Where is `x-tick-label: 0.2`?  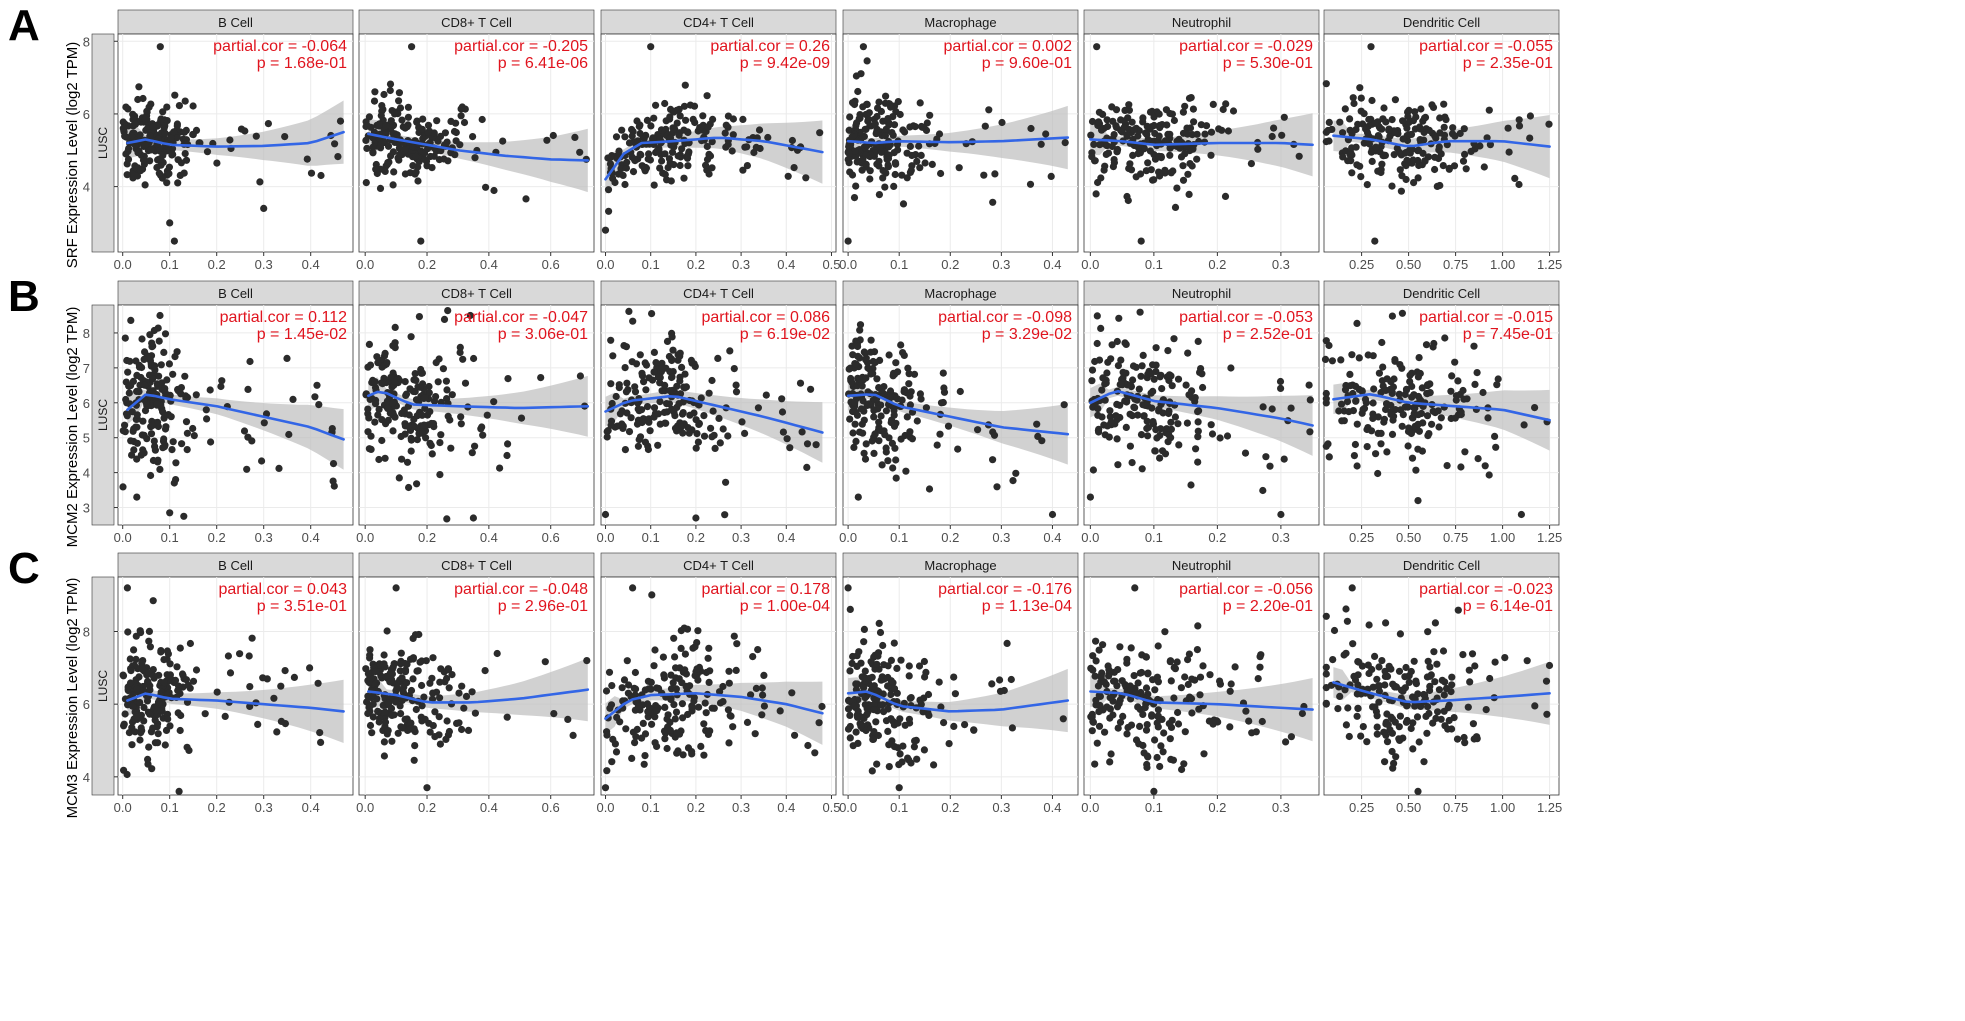
x-tick-label: 0.2 is located at coordinates (1217, 537).